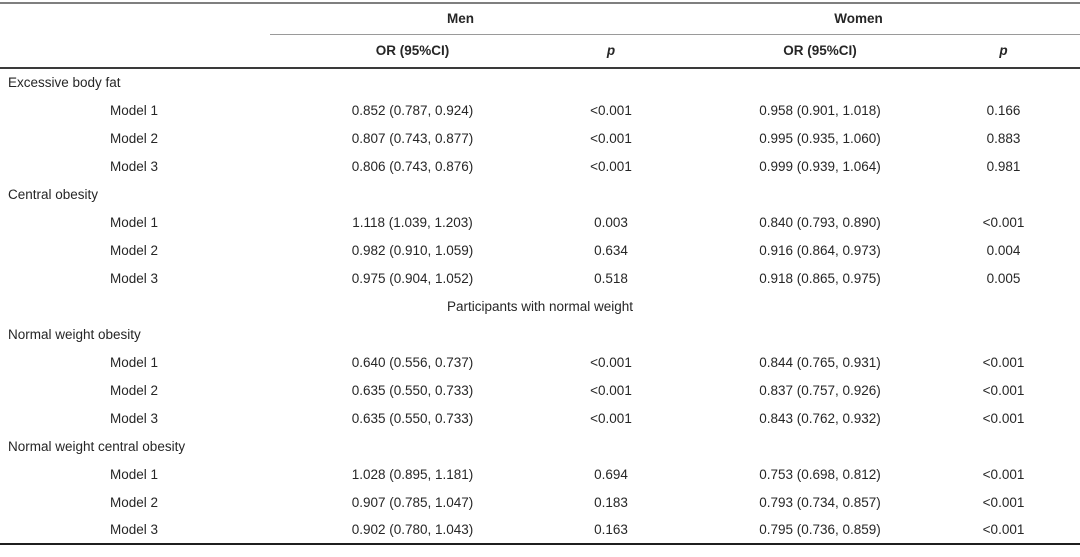  I want to click on women-or-ci-value: 0.958 (0.901, 1.018), so click(820, 110).